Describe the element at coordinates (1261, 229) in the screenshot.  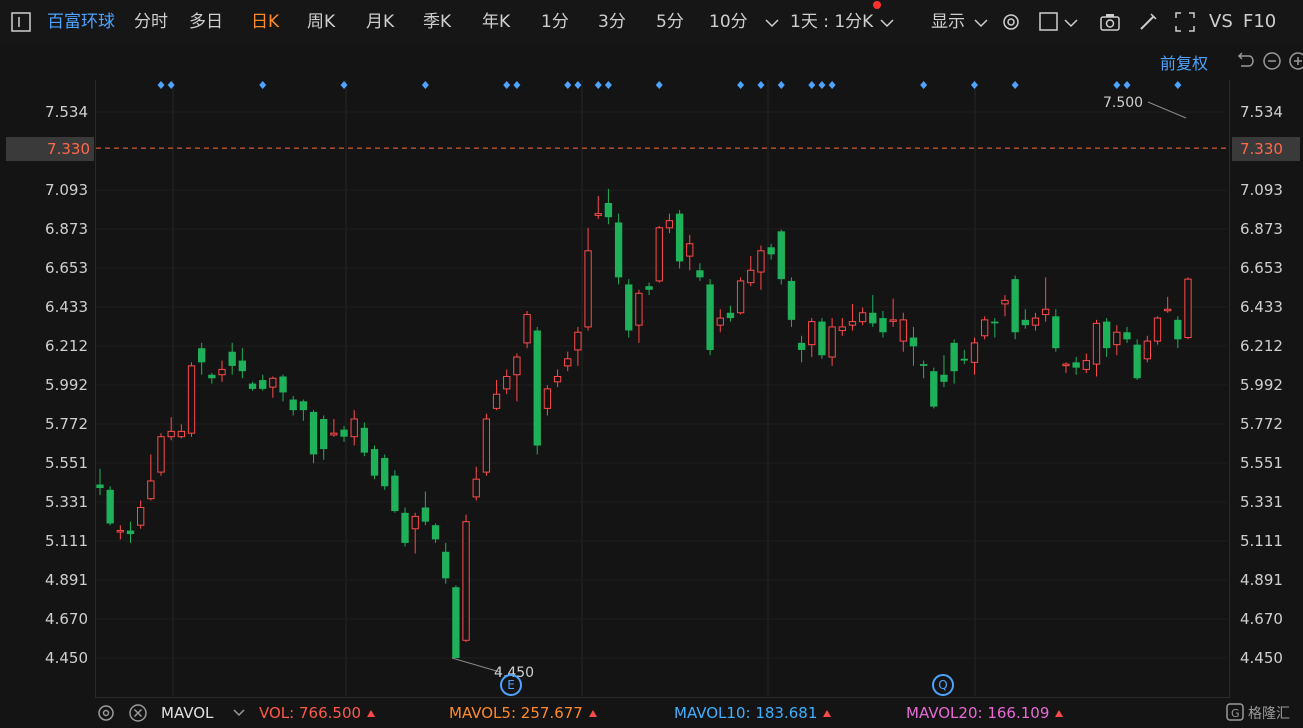
I see `y-tick-right: 6.873` at that location.